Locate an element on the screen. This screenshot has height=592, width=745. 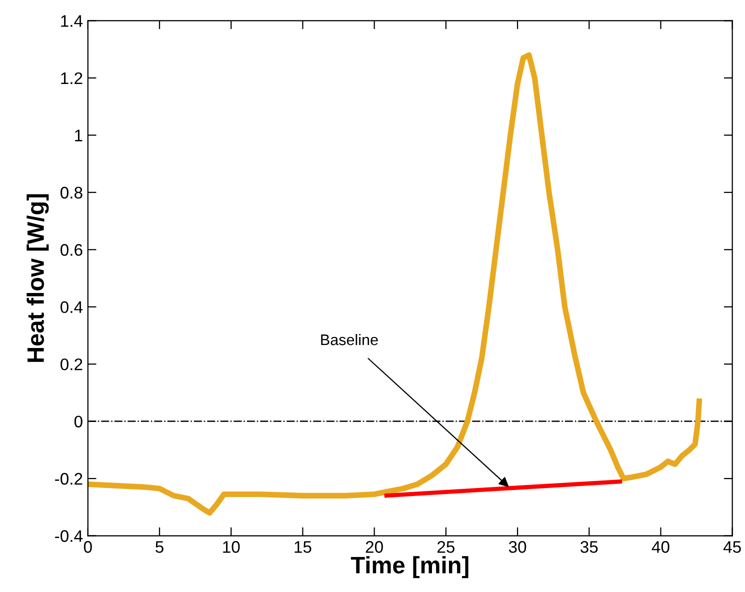
y-tick-label: 0.8 is located at coordinates (71, 192).